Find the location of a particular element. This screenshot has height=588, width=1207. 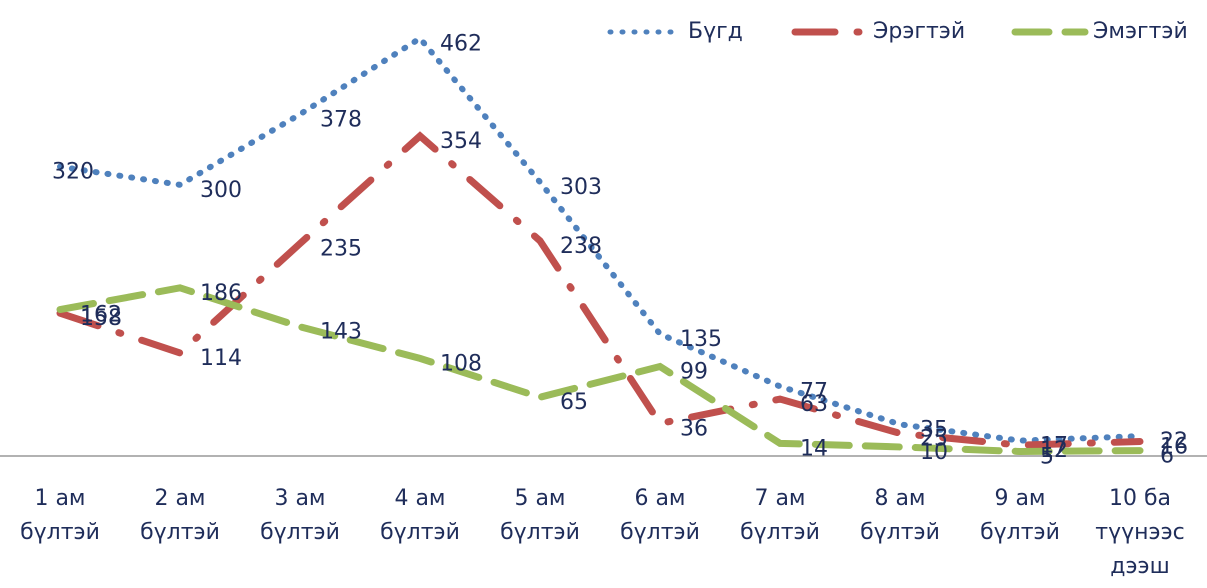

data-label: 35 is located at coordinates (934, 429).